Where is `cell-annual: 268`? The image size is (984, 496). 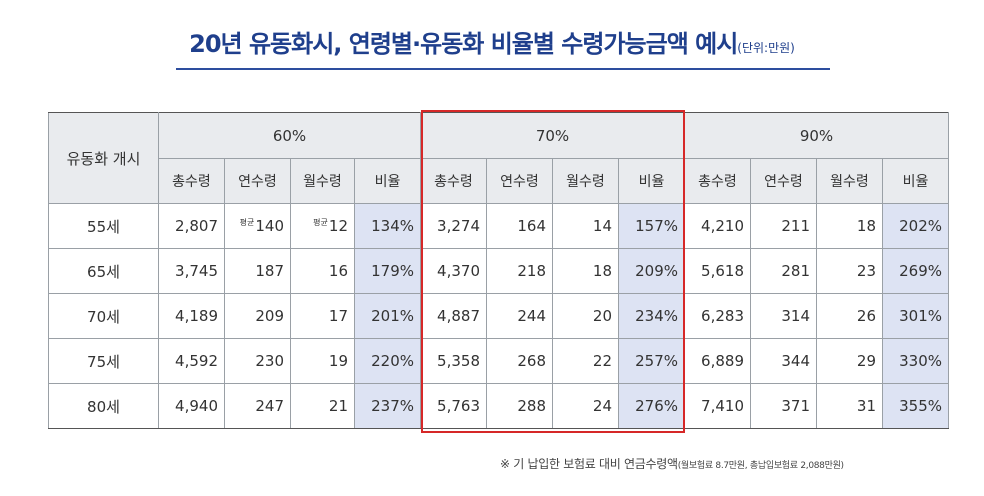
cell-annual: 268 is located at coordinates (519, 361).